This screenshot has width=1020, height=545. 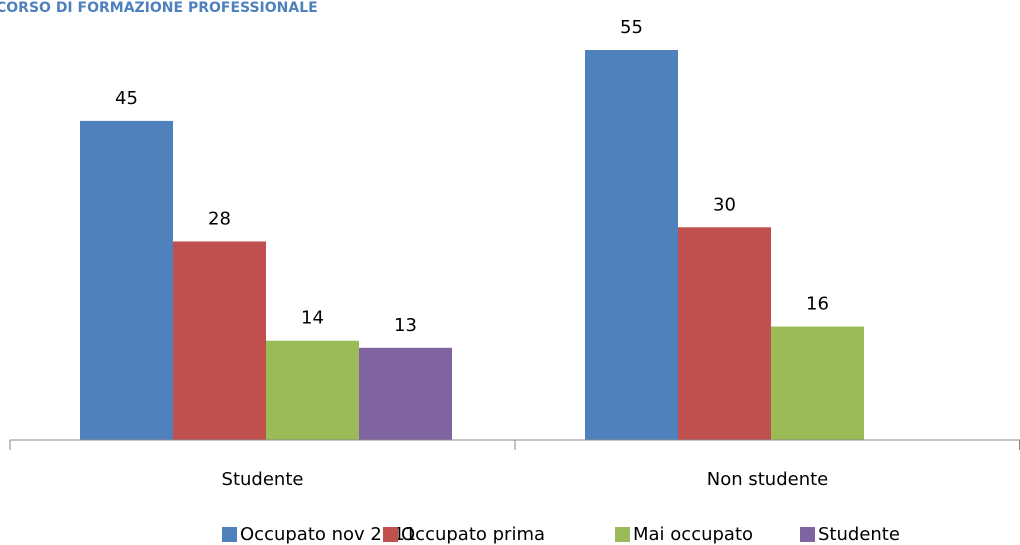 What do you see at coordinates (473, 534) in the screenshot?
I see `legend-label: Occupato prima` at bounding box center [473, 534].